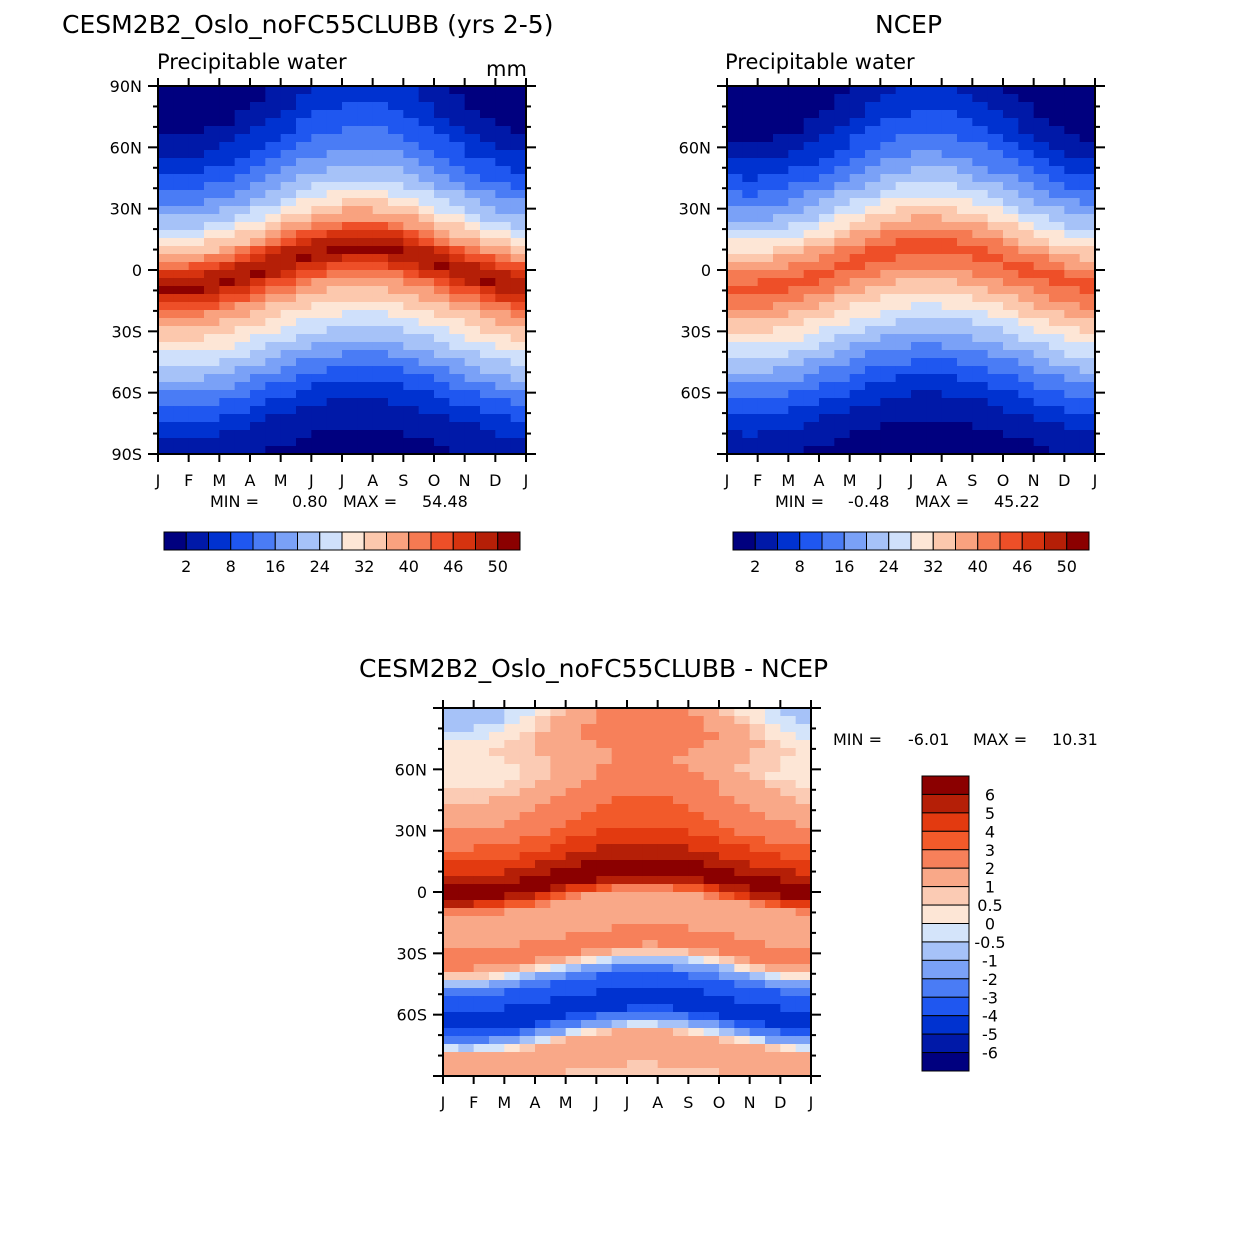  Describe the element at coordinates (353, 541) in the screenshot. I see `colorbar-swatch` at that location.